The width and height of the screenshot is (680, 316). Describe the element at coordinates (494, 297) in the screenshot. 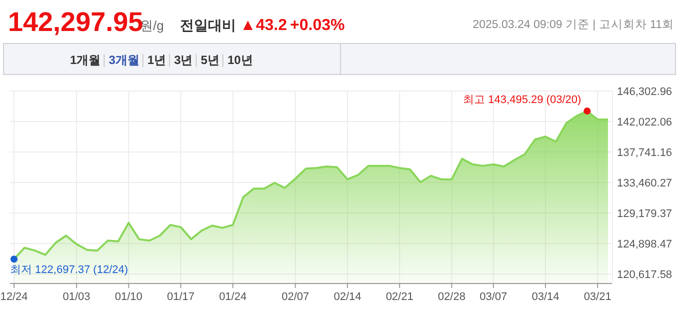

I see `x-tick-label: 03/07` at that location.